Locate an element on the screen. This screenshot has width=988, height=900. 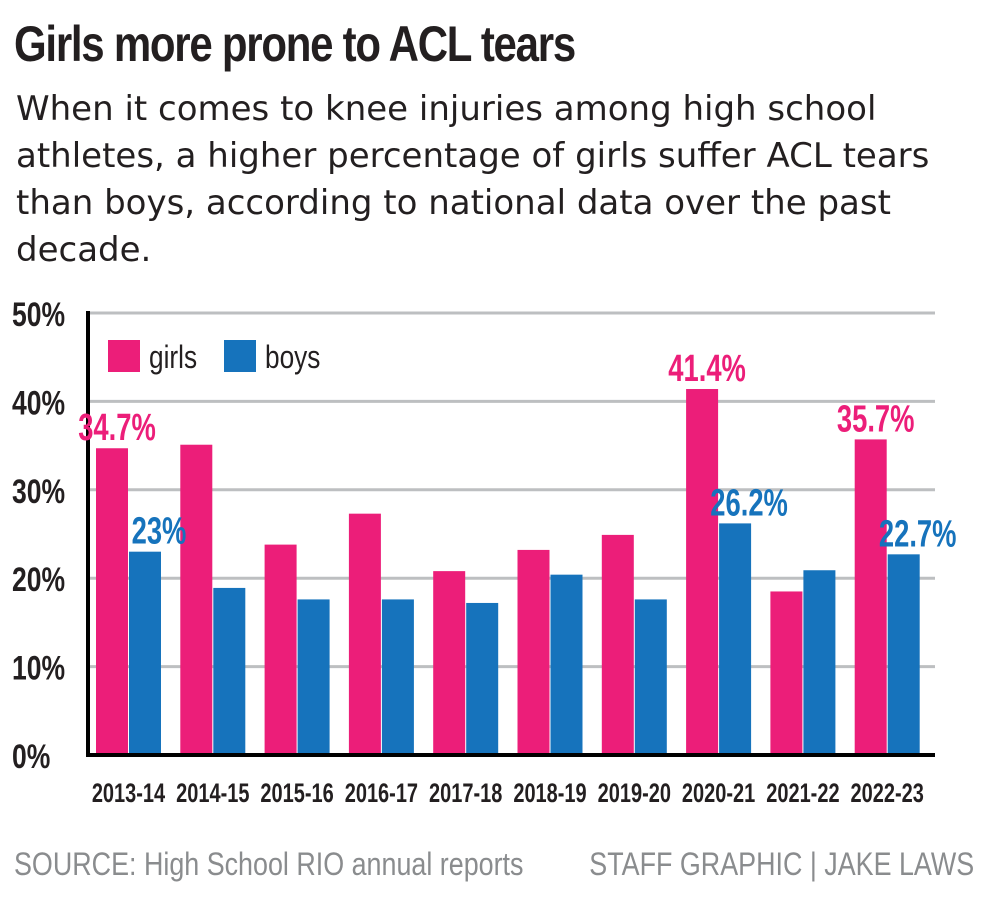
chart-title: Girls more prone to ACL tears is located at coordinates (295, 44).